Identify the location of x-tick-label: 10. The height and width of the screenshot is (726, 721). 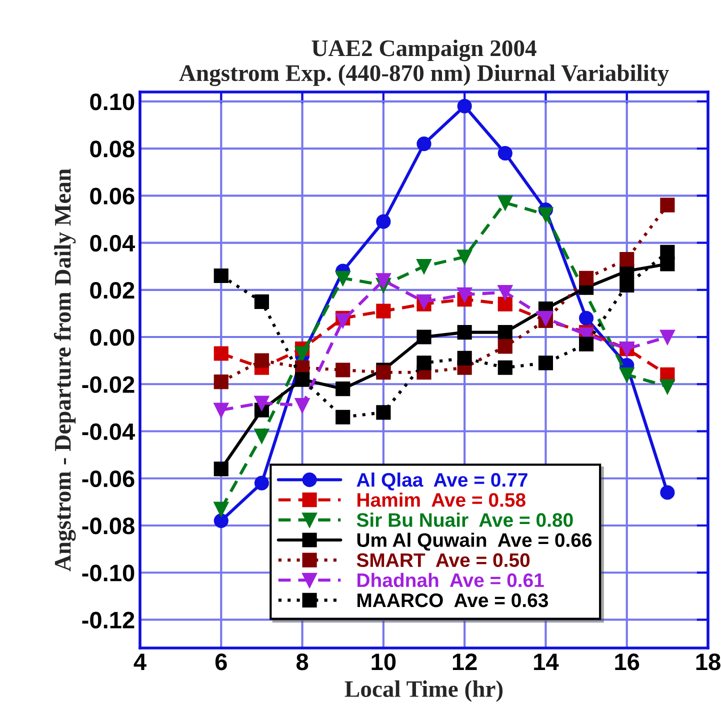
(384, 661).